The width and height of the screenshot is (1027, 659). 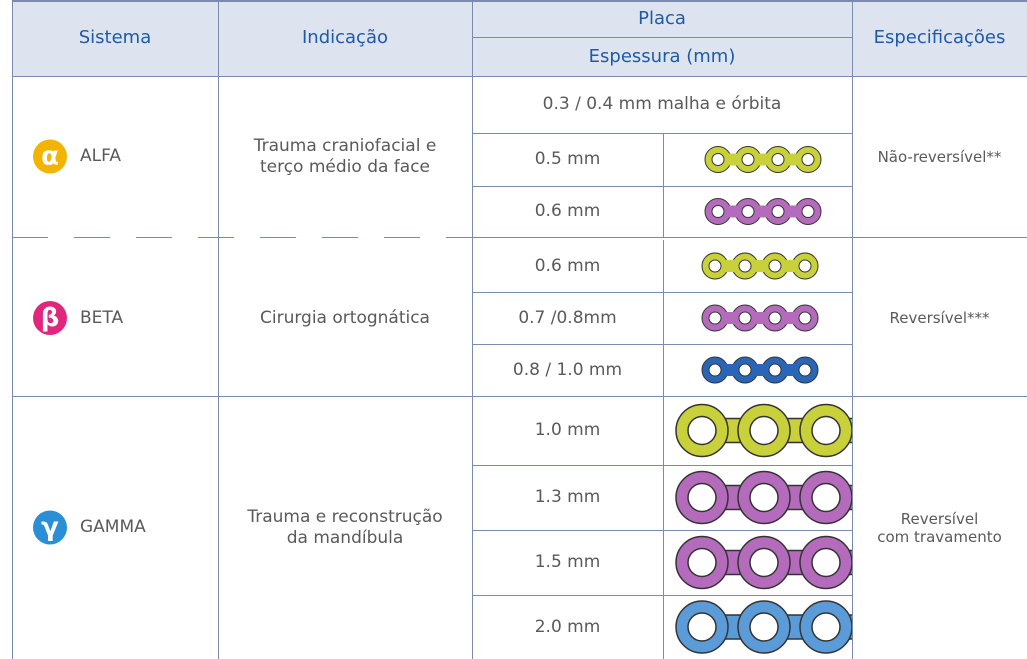 I want to click on icon-symbol: α, so click(x=50, y=157).